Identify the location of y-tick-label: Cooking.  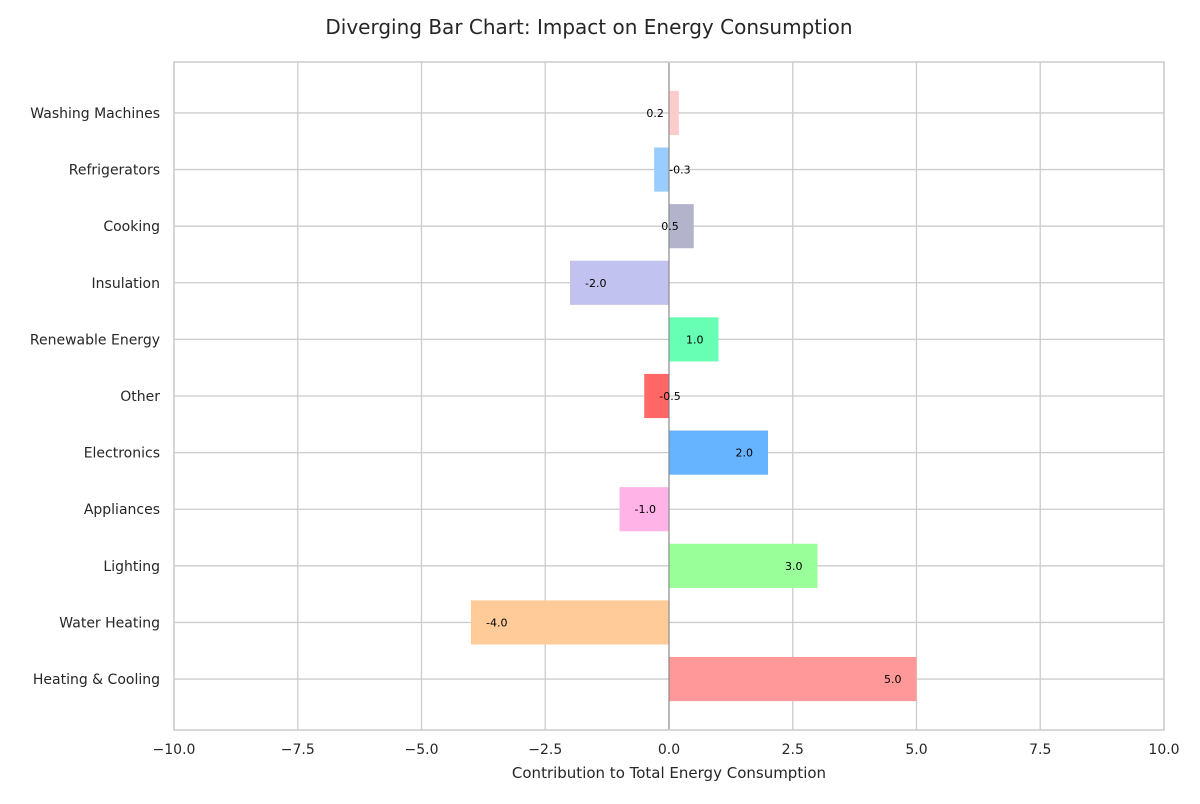
(131, 227).